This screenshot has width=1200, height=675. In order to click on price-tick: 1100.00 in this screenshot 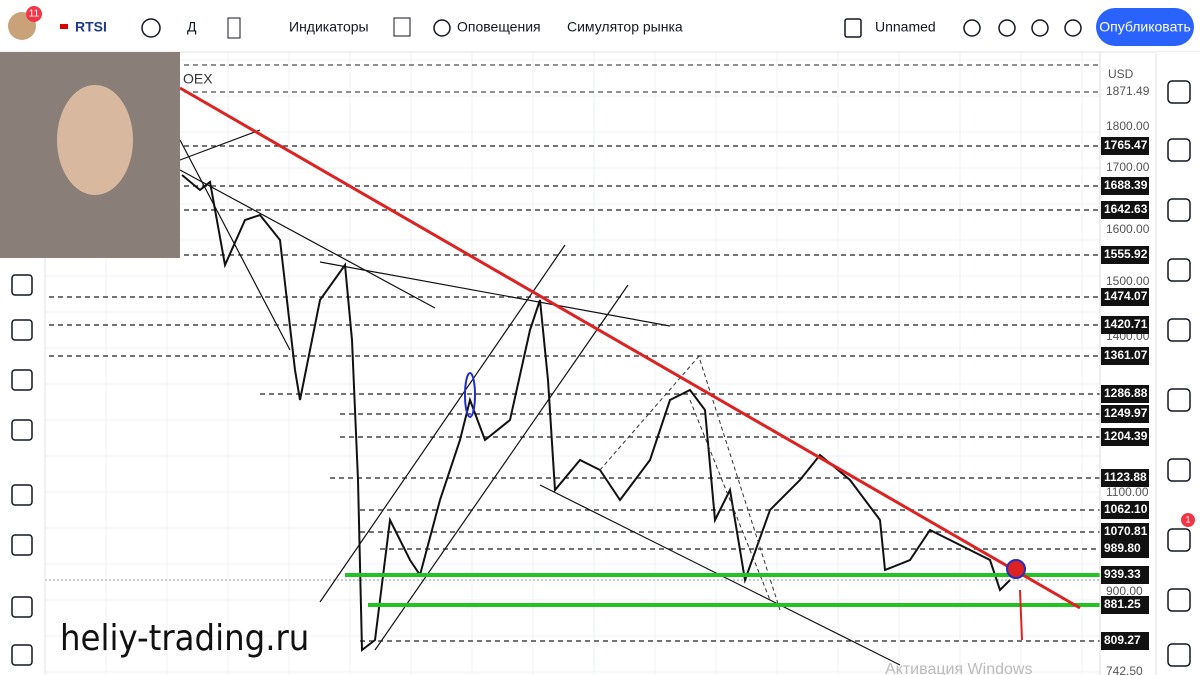, I will do `click(1127, 492)`.